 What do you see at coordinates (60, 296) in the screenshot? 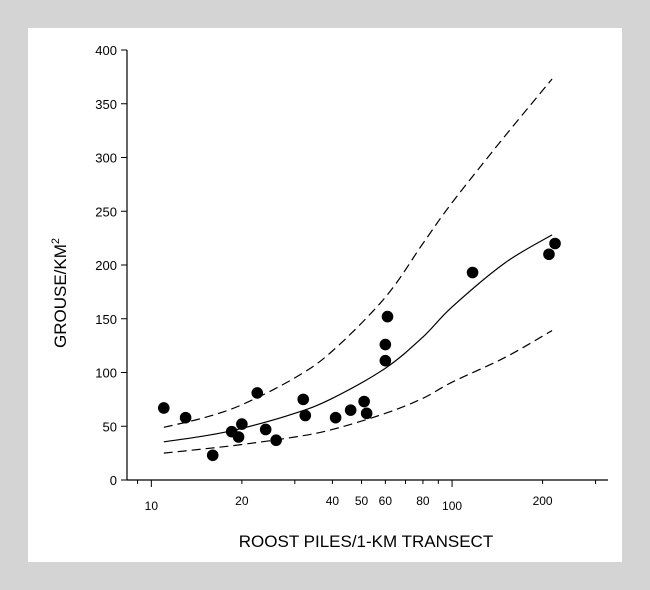
I see `y-axis-title-main: GROUSE/KM` at bounding box center [60, 296].